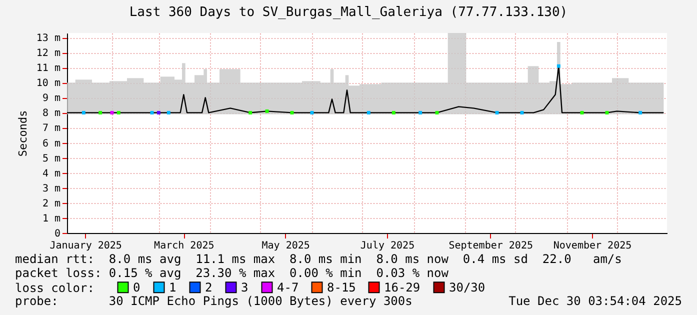 This screenshot has width=697, height=315. I want to click on y-tick-label: 11 m, so click(48, 68).